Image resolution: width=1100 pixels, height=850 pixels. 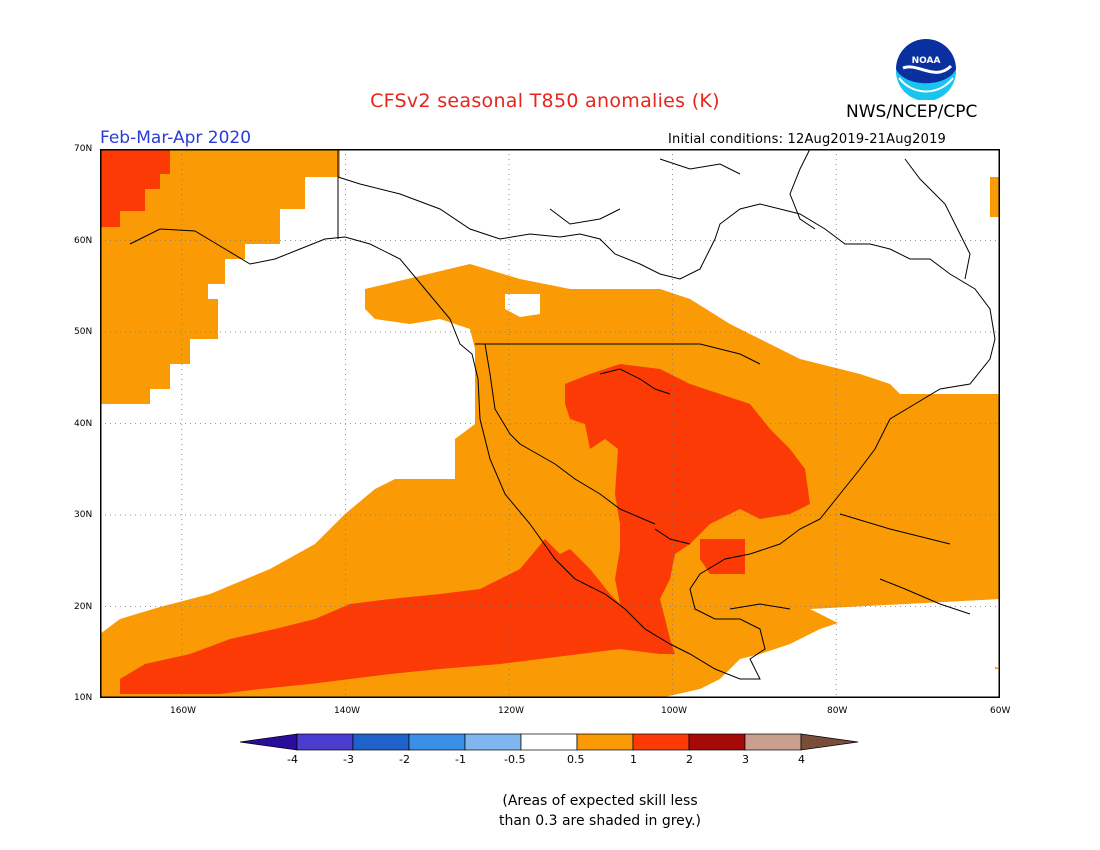 I want to click on lat-label-40n: 40N, so click(x=83, y=424).